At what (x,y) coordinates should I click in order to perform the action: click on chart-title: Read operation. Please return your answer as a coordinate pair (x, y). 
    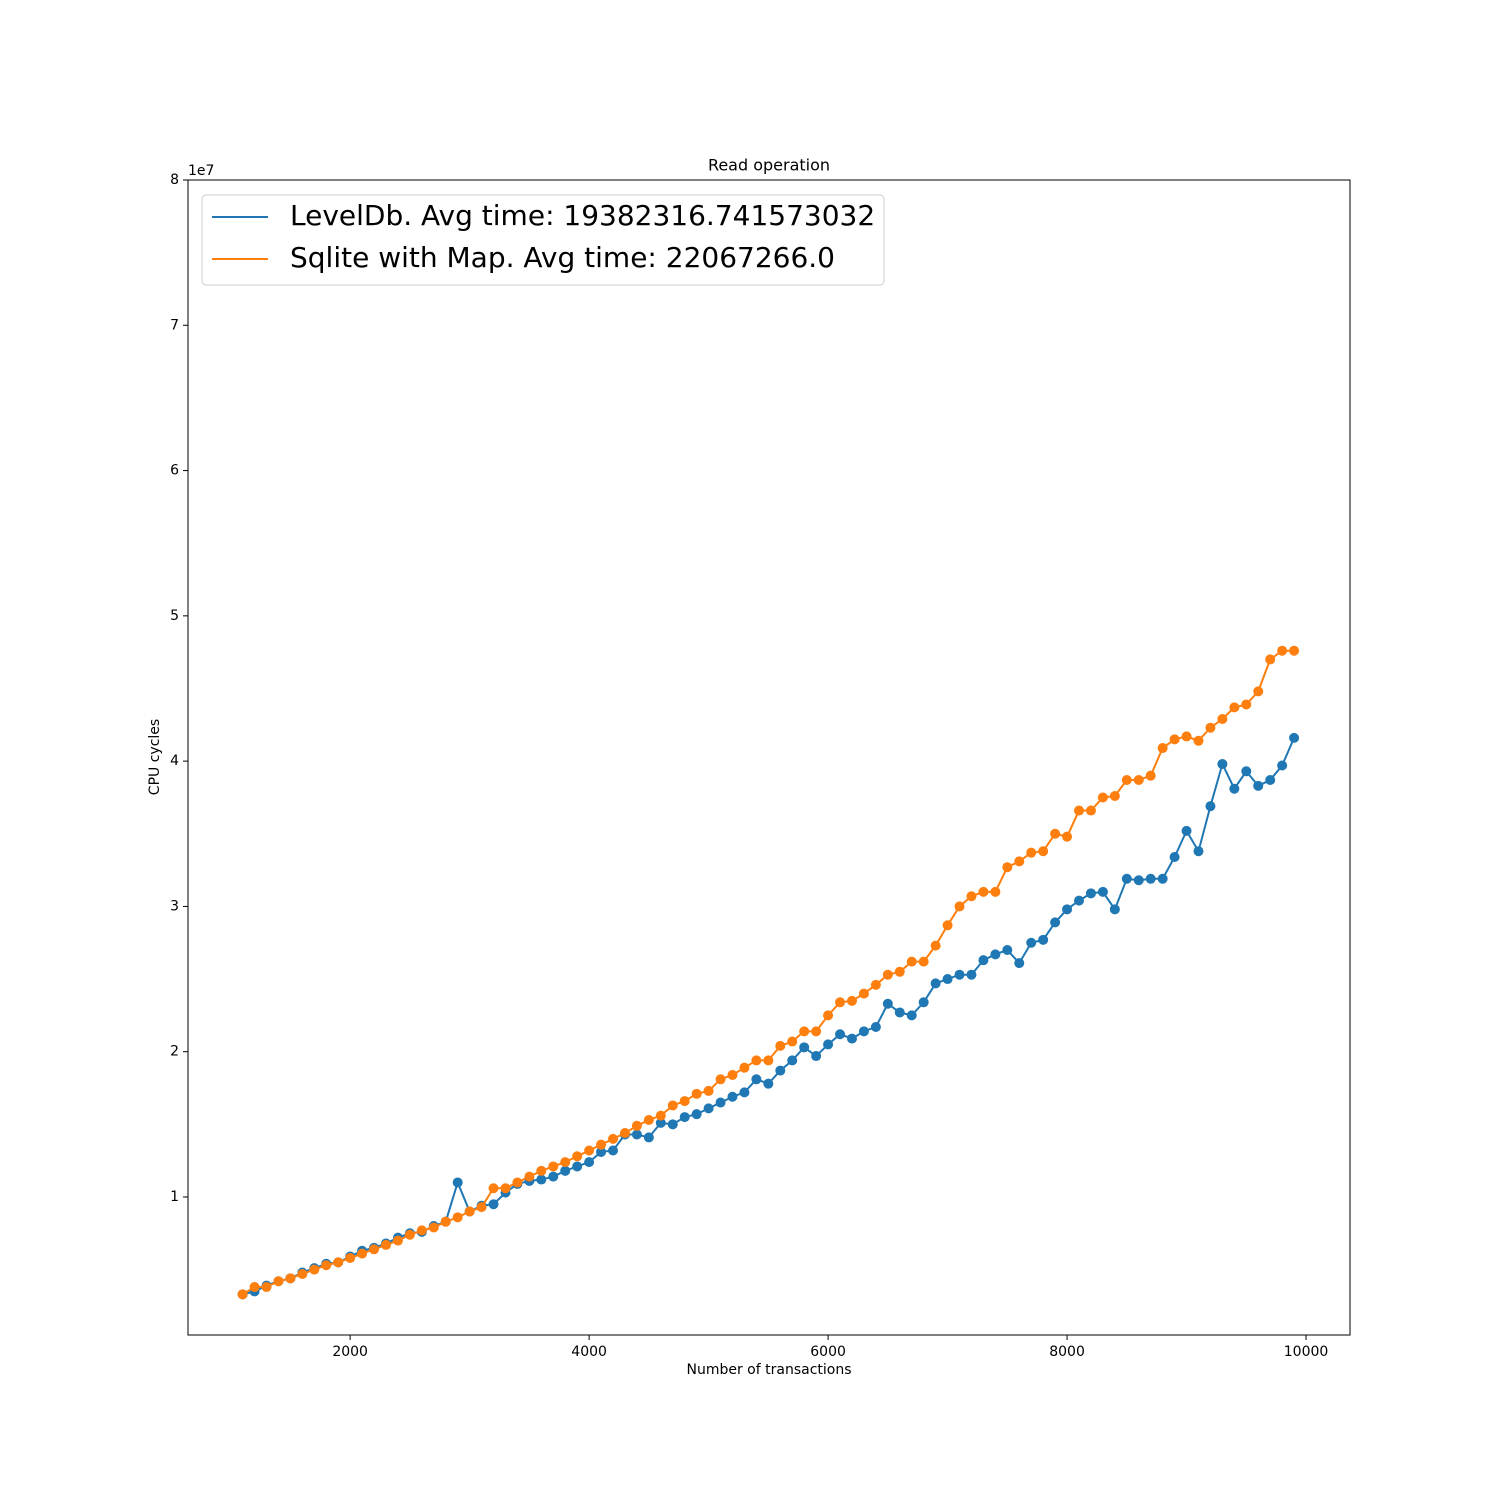
    Looking at the image, I should click on (769, 165).